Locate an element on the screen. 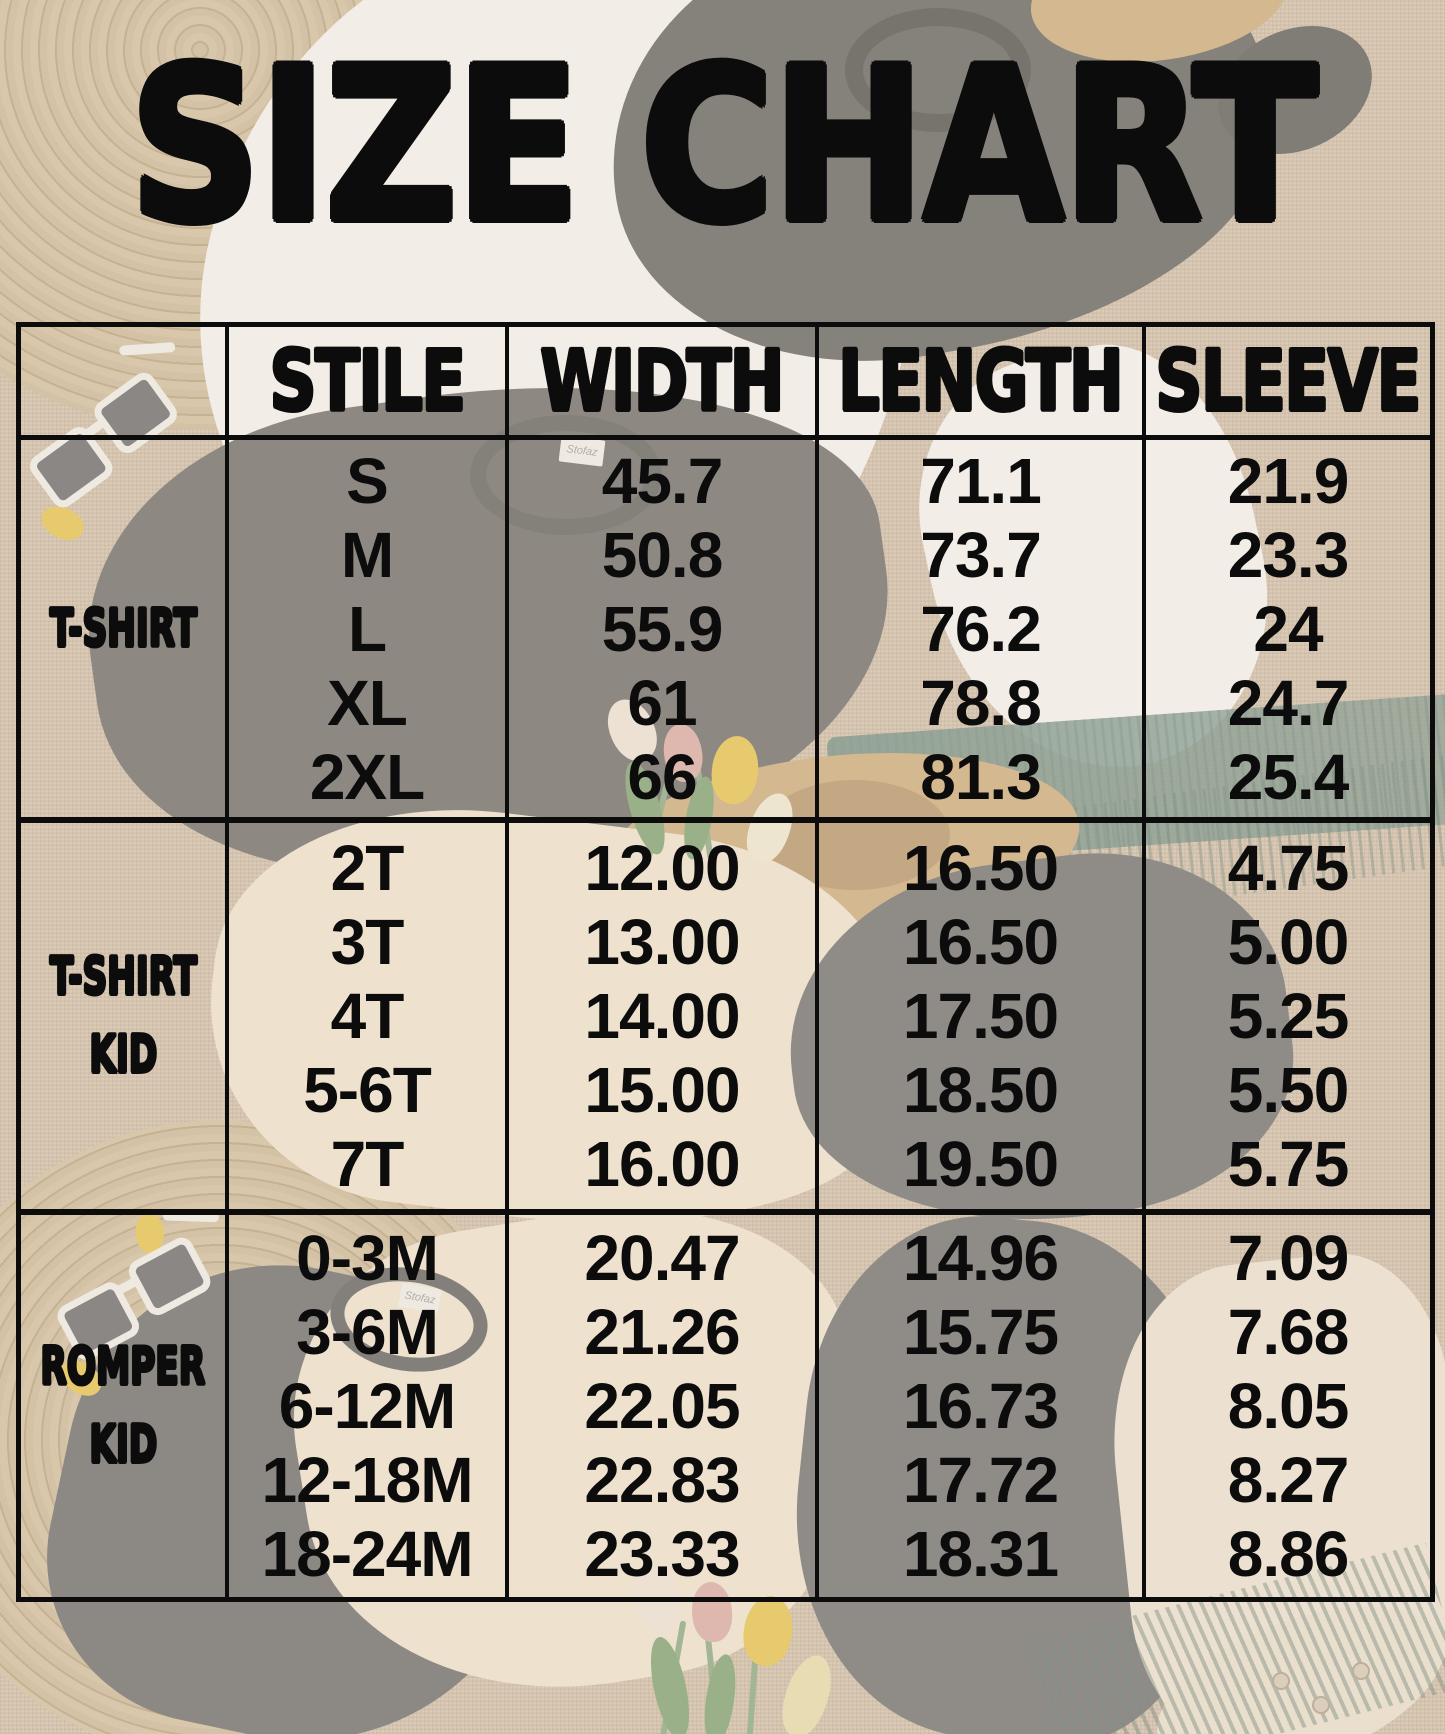 Image resolution: width=1445 pixels, height=1734 pixels. size-value: 4T is located at coordinates (367, 1016).